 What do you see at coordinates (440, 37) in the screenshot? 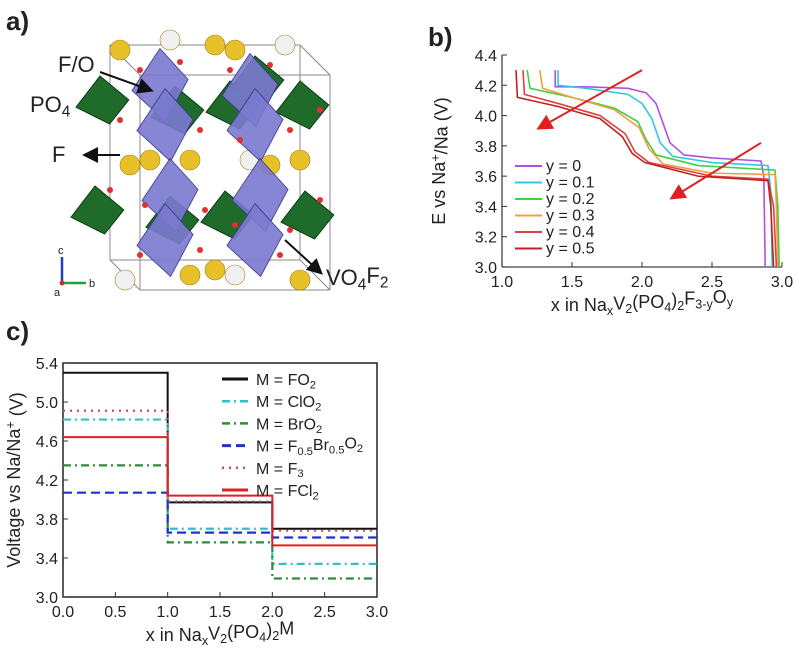
I see `panel-label-b: b)` at bounding box center [440, 37].